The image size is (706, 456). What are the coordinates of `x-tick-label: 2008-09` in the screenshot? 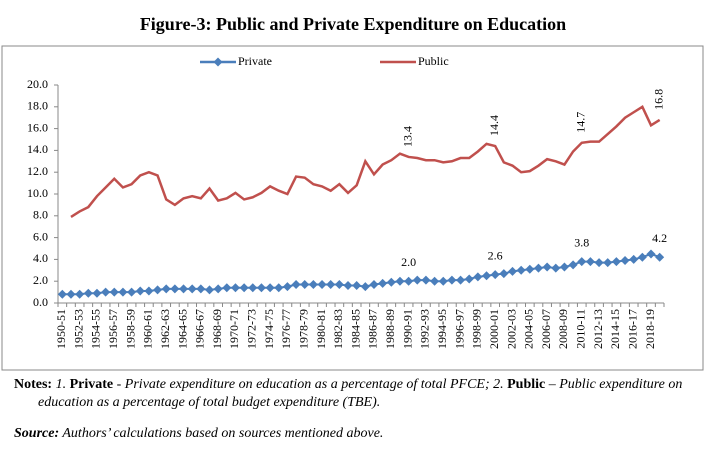 It's located at (563, 329).